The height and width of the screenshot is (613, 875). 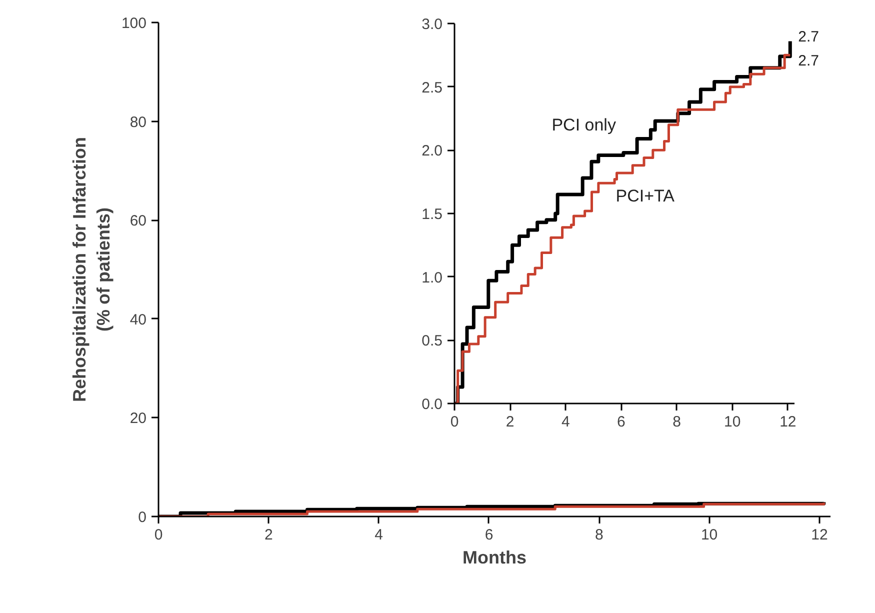 What do you see at coordinates (91, 269) in the screenshot?
I see `y-axis-title: Rehospitalization for Infarction (% of patients)` at bounding box center [91, 269].